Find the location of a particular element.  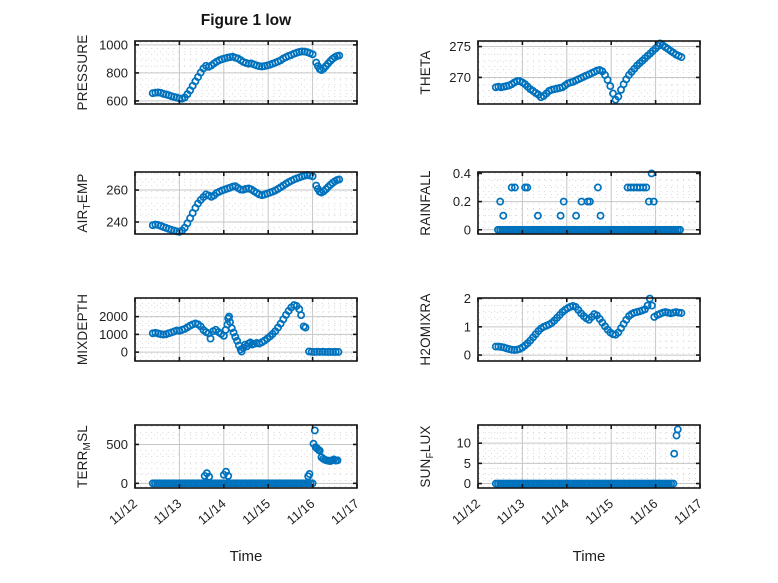

y-axis-label-mixdepth: MIXDEPTH is located at coordinates (82, 329).